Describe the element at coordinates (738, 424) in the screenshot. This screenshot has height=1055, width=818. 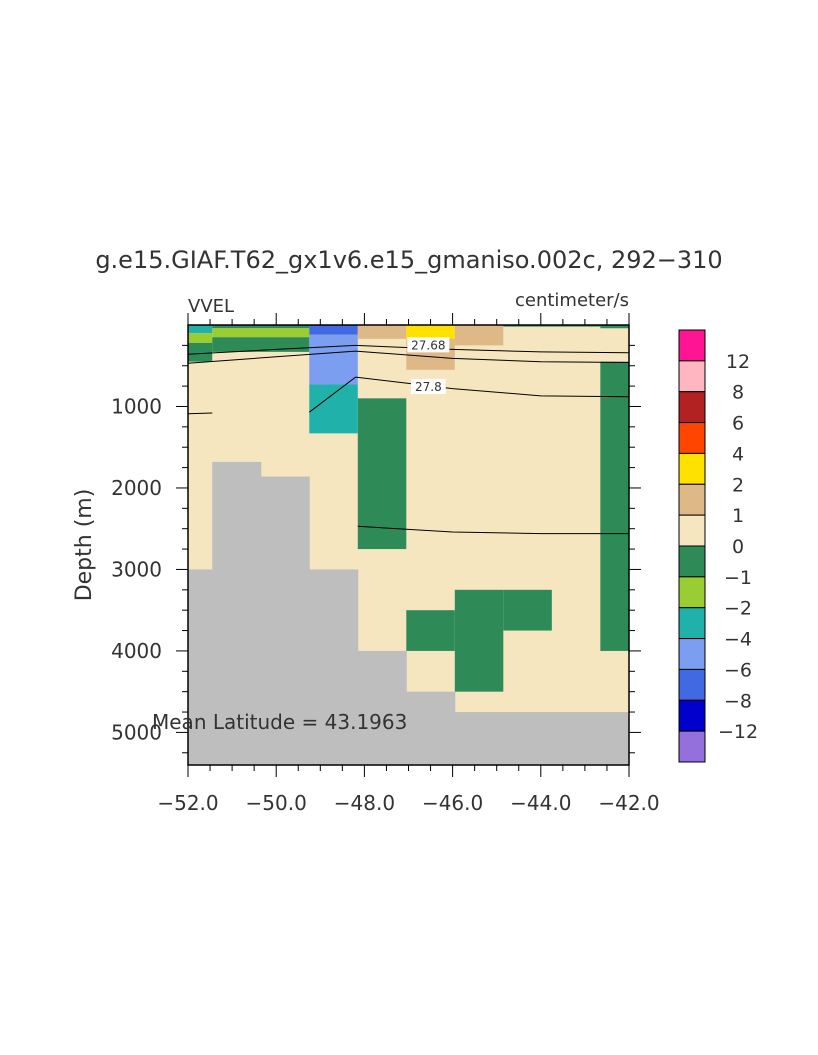
I see `colorbar-label: 6` at that location.